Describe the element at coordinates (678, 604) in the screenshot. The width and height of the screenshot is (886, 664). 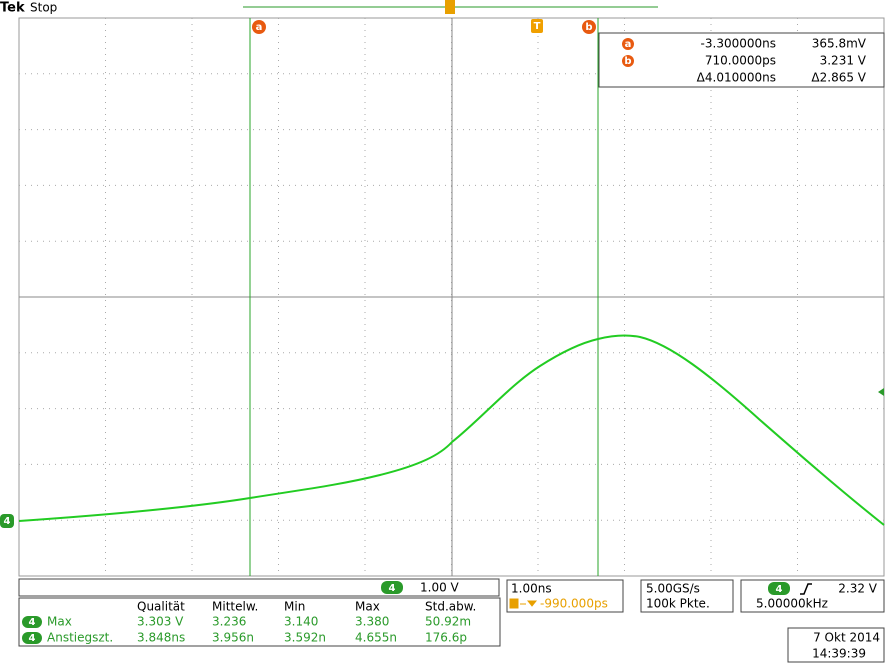
I see `record-length: 100k Pkte.` at that location.